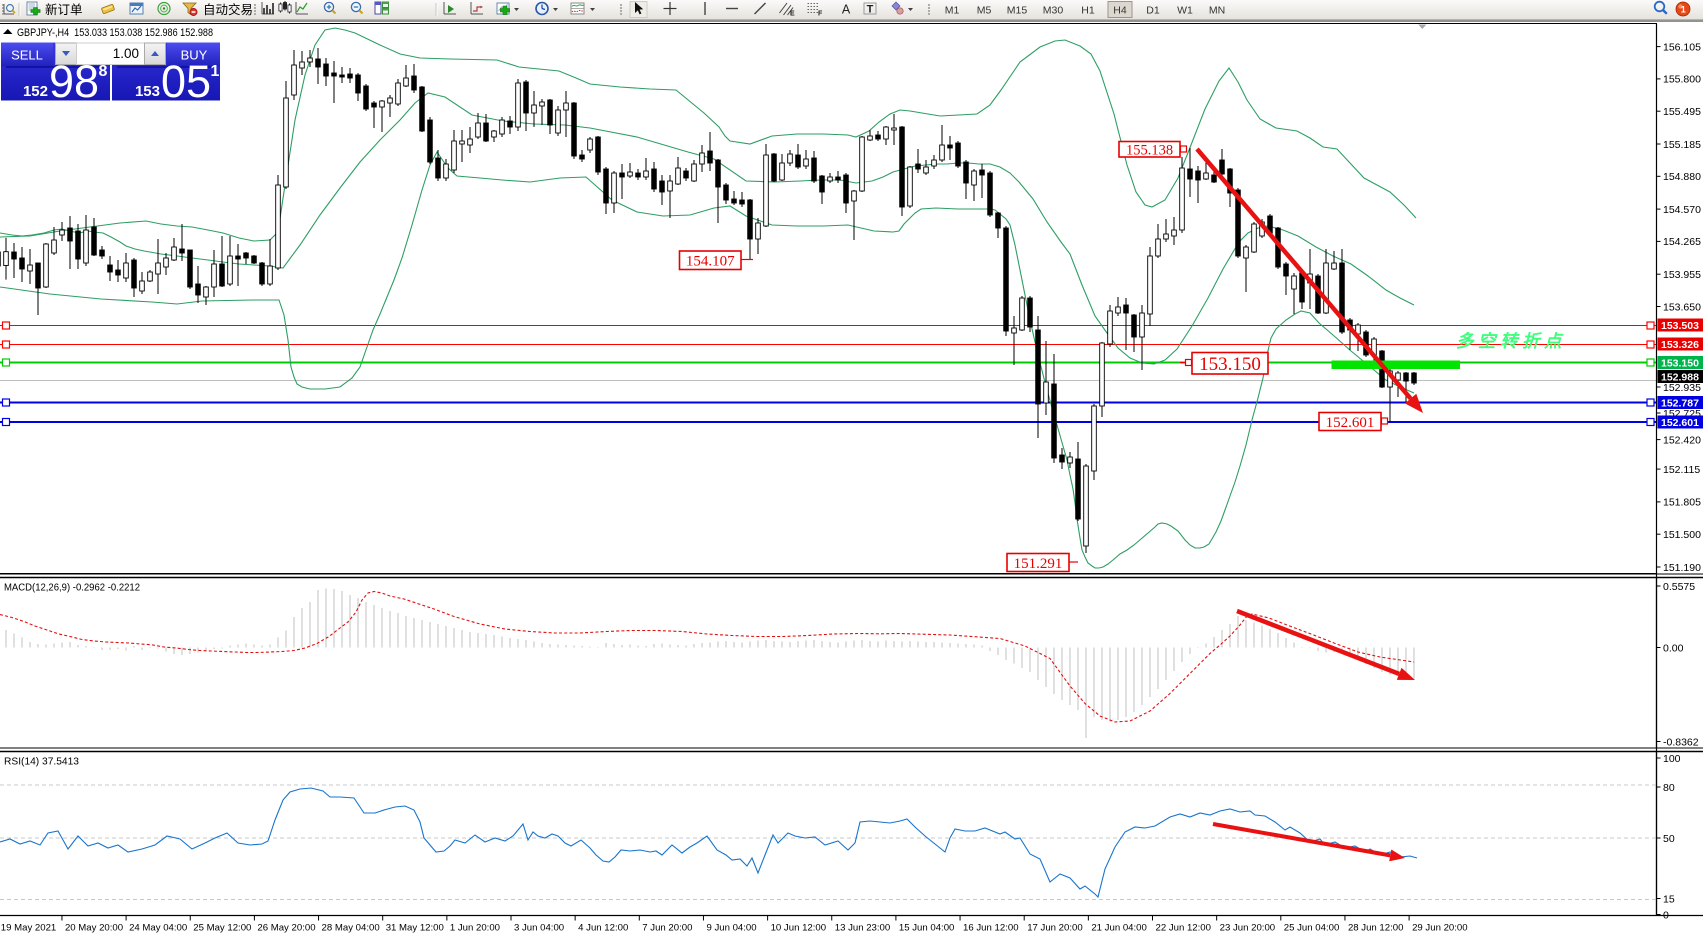 The image size is (1703, 936). Describe the element at coordinates (1669, 839) in the screenshot. I see `svg-text: 50` at that location.